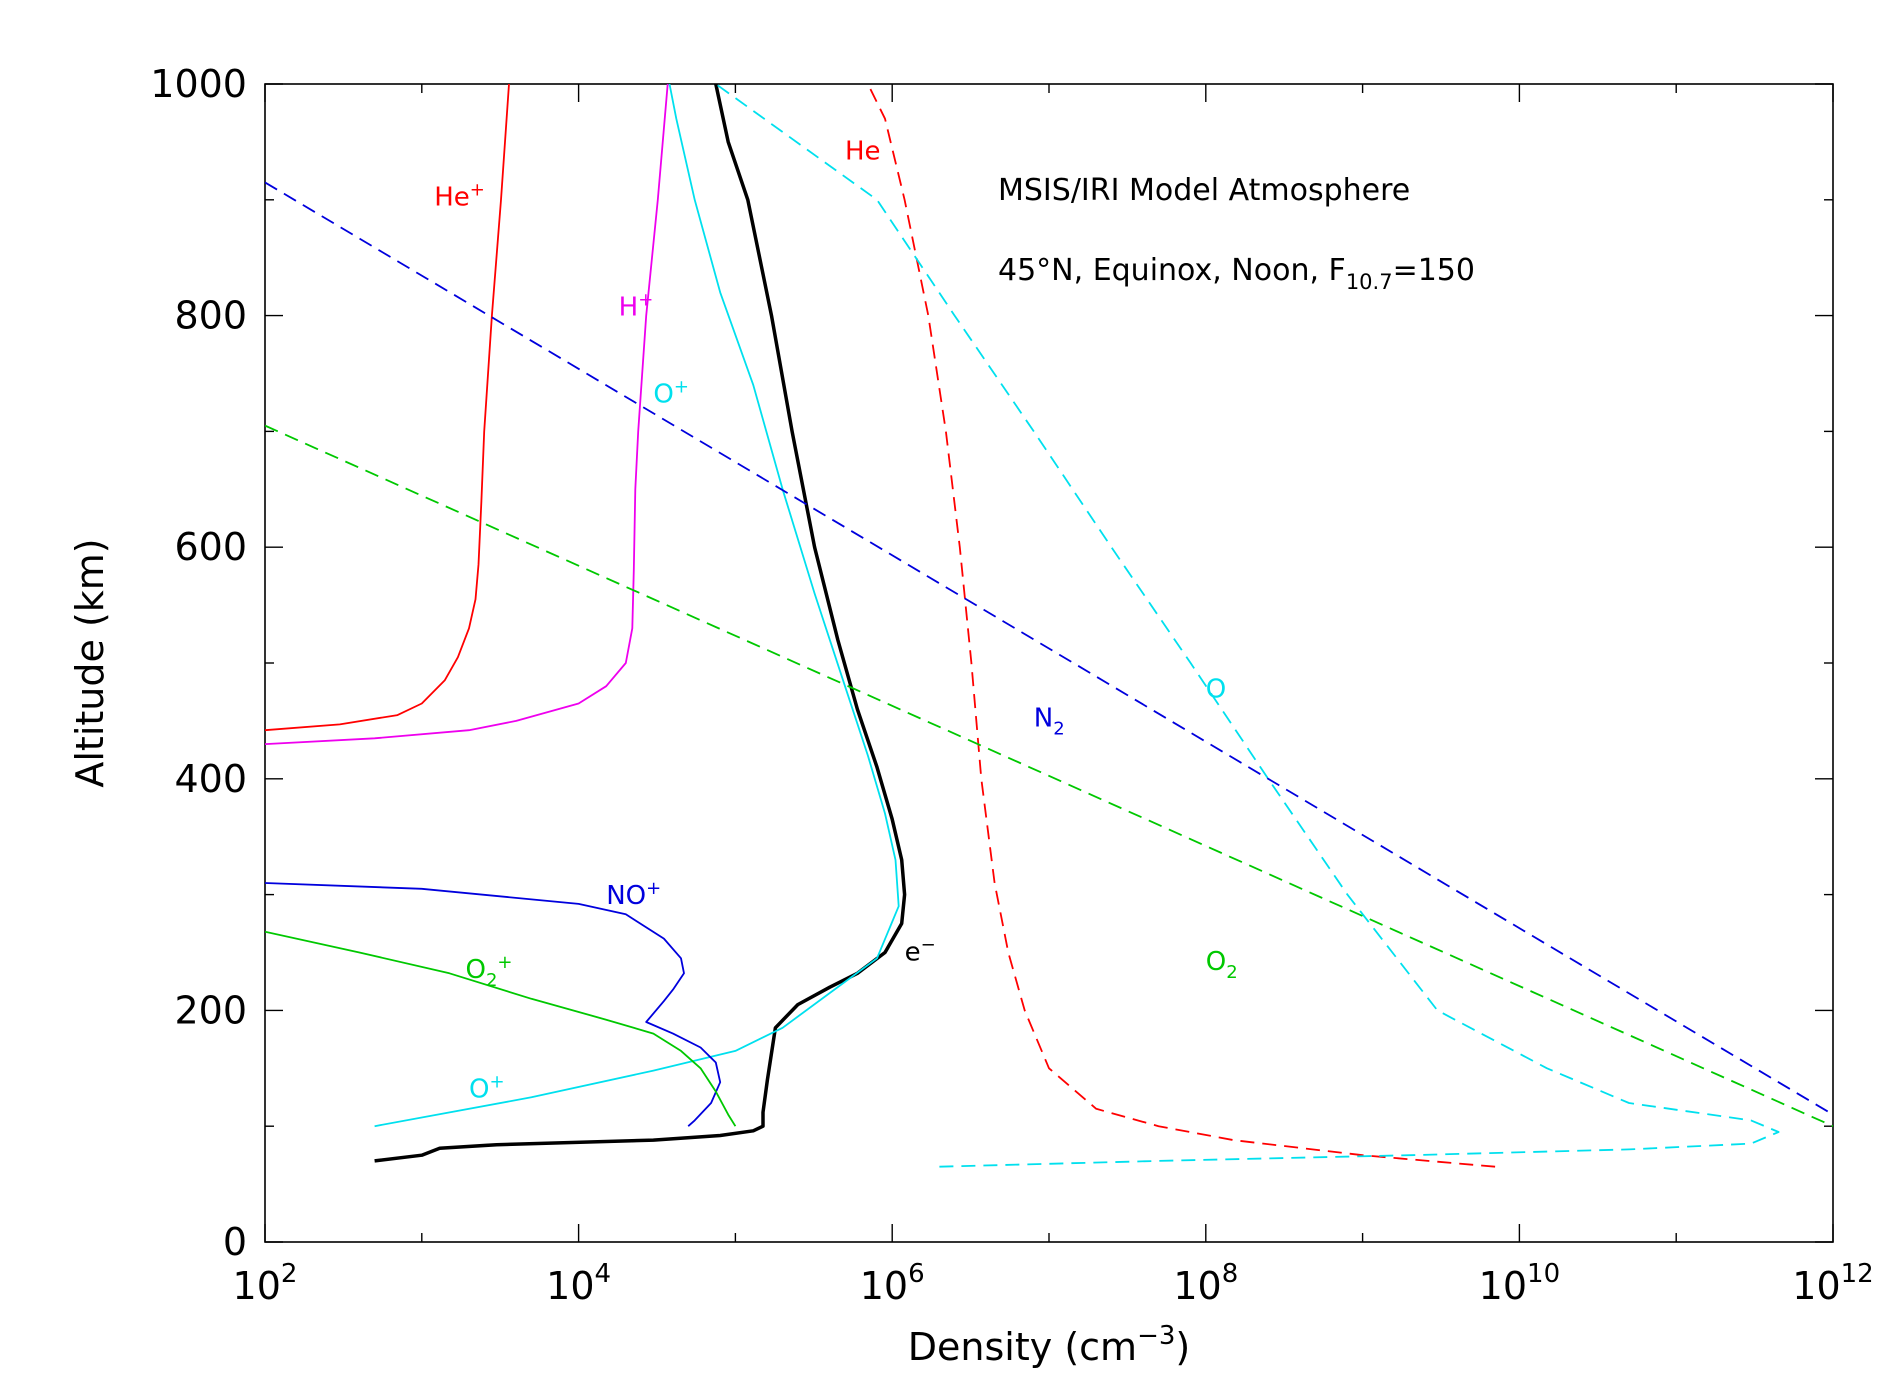  I want to click on y-tick-label: 1000, so click(198, 84).